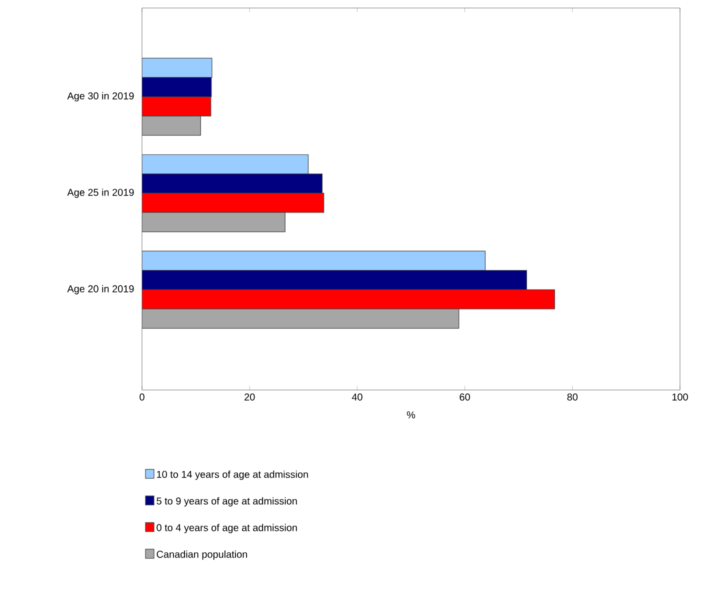  Describe the element at coordinates (100, 289) in the screenshot. I see `y-tick-label: Age 20 in 2019` at that location.